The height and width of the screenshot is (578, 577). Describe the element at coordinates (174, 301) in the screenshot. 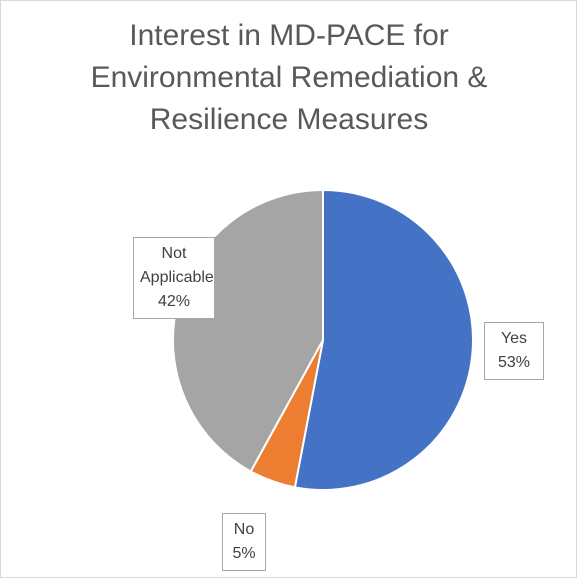

I see `label-value: 42%` at that location.